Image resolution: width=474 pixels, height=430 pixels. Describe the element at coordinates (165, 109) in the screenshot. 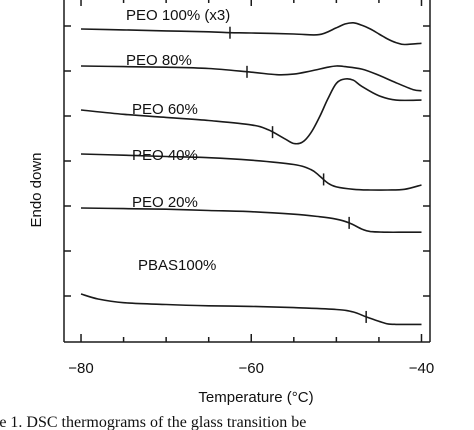

I see `series-label-3: PEO 60%` at that location.